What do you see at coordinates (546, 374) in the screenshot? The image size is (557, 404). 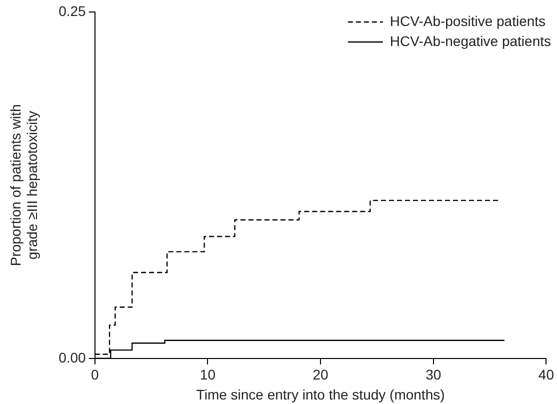 I see `x-tick-label: 40` at bounding box center [546, 374].